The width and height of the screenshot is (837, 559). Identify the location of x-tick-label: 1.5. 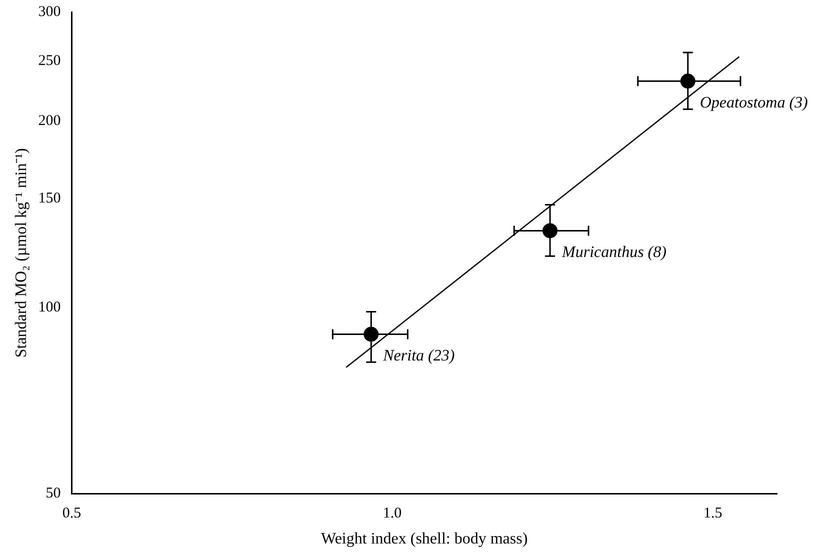
(713, 514).